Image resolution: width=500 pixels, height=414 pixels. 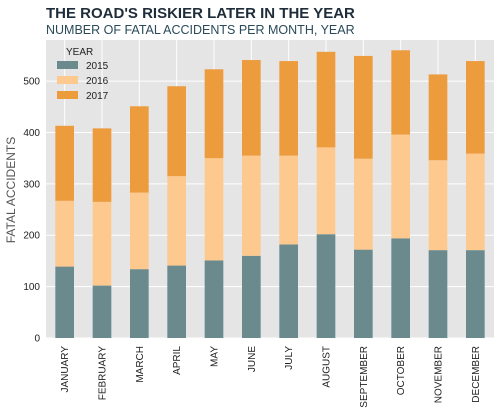 What do you see at coordinates (176, 131) in the screenshot?
I see `bar-segment-2017-april` at bounding box center [176, 131].